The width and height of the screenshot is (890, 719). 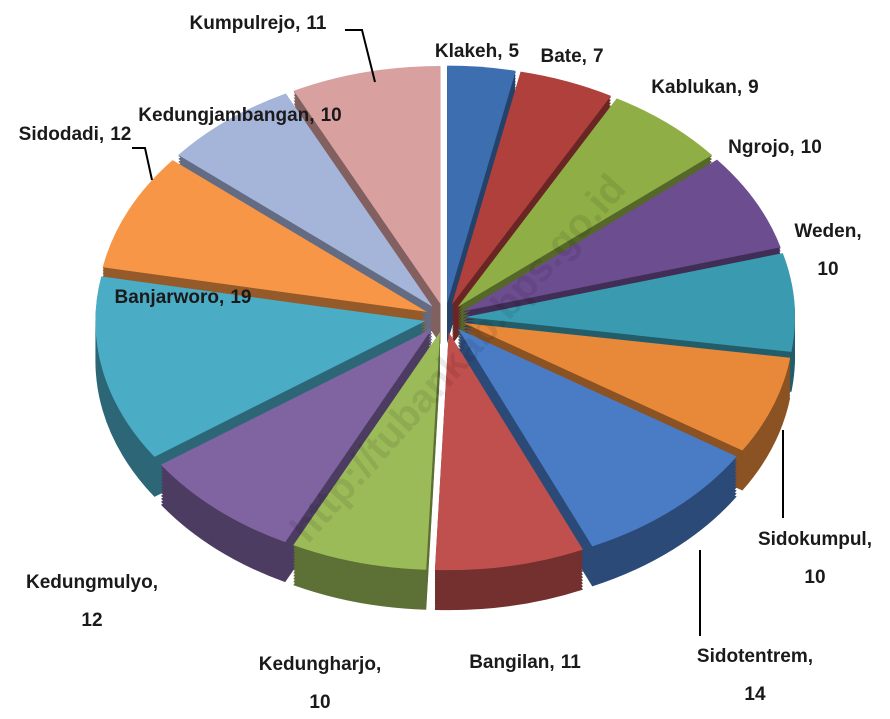 What do you see at coordinates (92, 601) in the screenshot?
I see `data-label: Kedungmulyo, 12` at bounding box center [92, 601].